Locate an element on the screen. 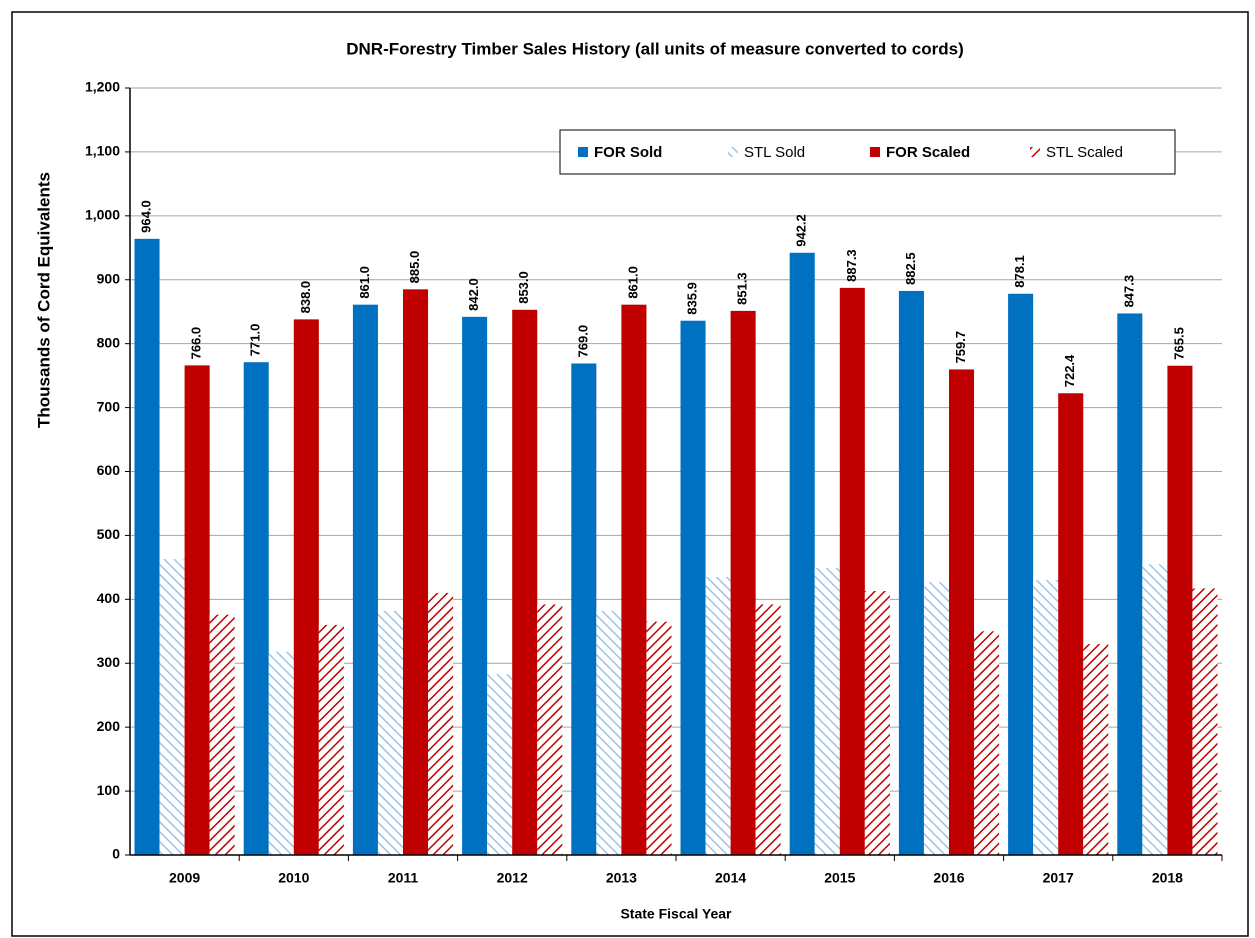  y-tick-label: 300 is located at coordinates (109, 662).